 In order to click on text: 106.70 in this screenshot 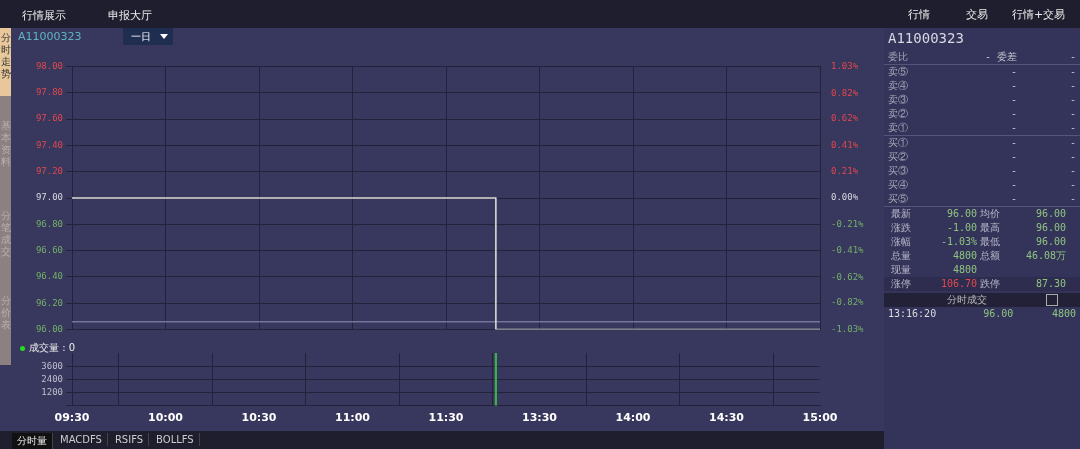, I will do `click(958, 284)`.